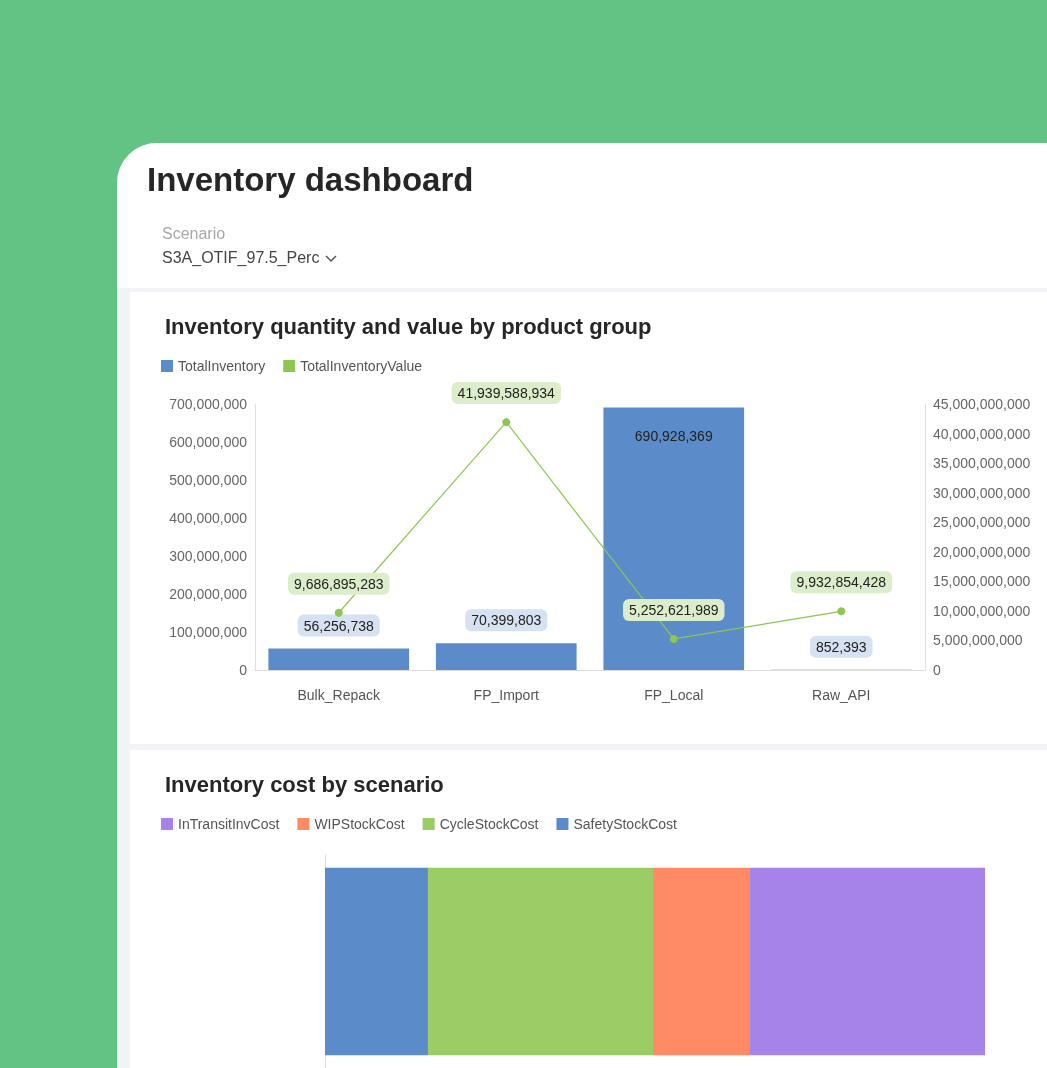 This screenshot has height=1068, width=1047. Describe the element at coordinates (208, 632) in the screenshot. I see `y-tick-label: 100,000,000` at that location.